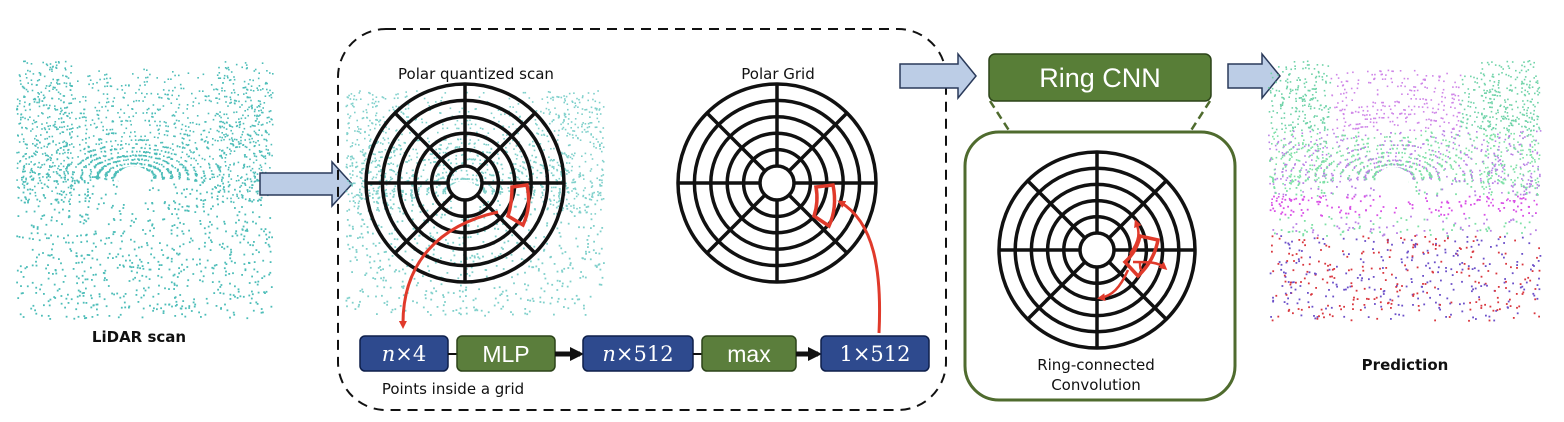 The image size is (1564, 422). I want to click on max-box-text: max, so click(749, 354).